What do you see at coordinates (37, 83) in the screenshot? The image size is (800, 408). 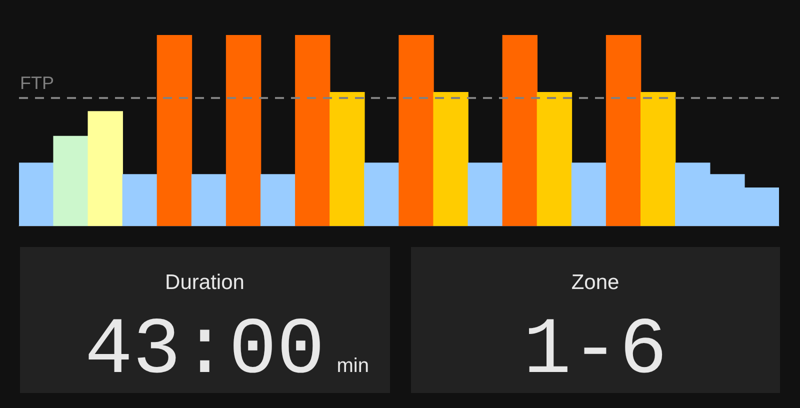 I see `ref-line-label: FTP` at bounding box center [37, 83].